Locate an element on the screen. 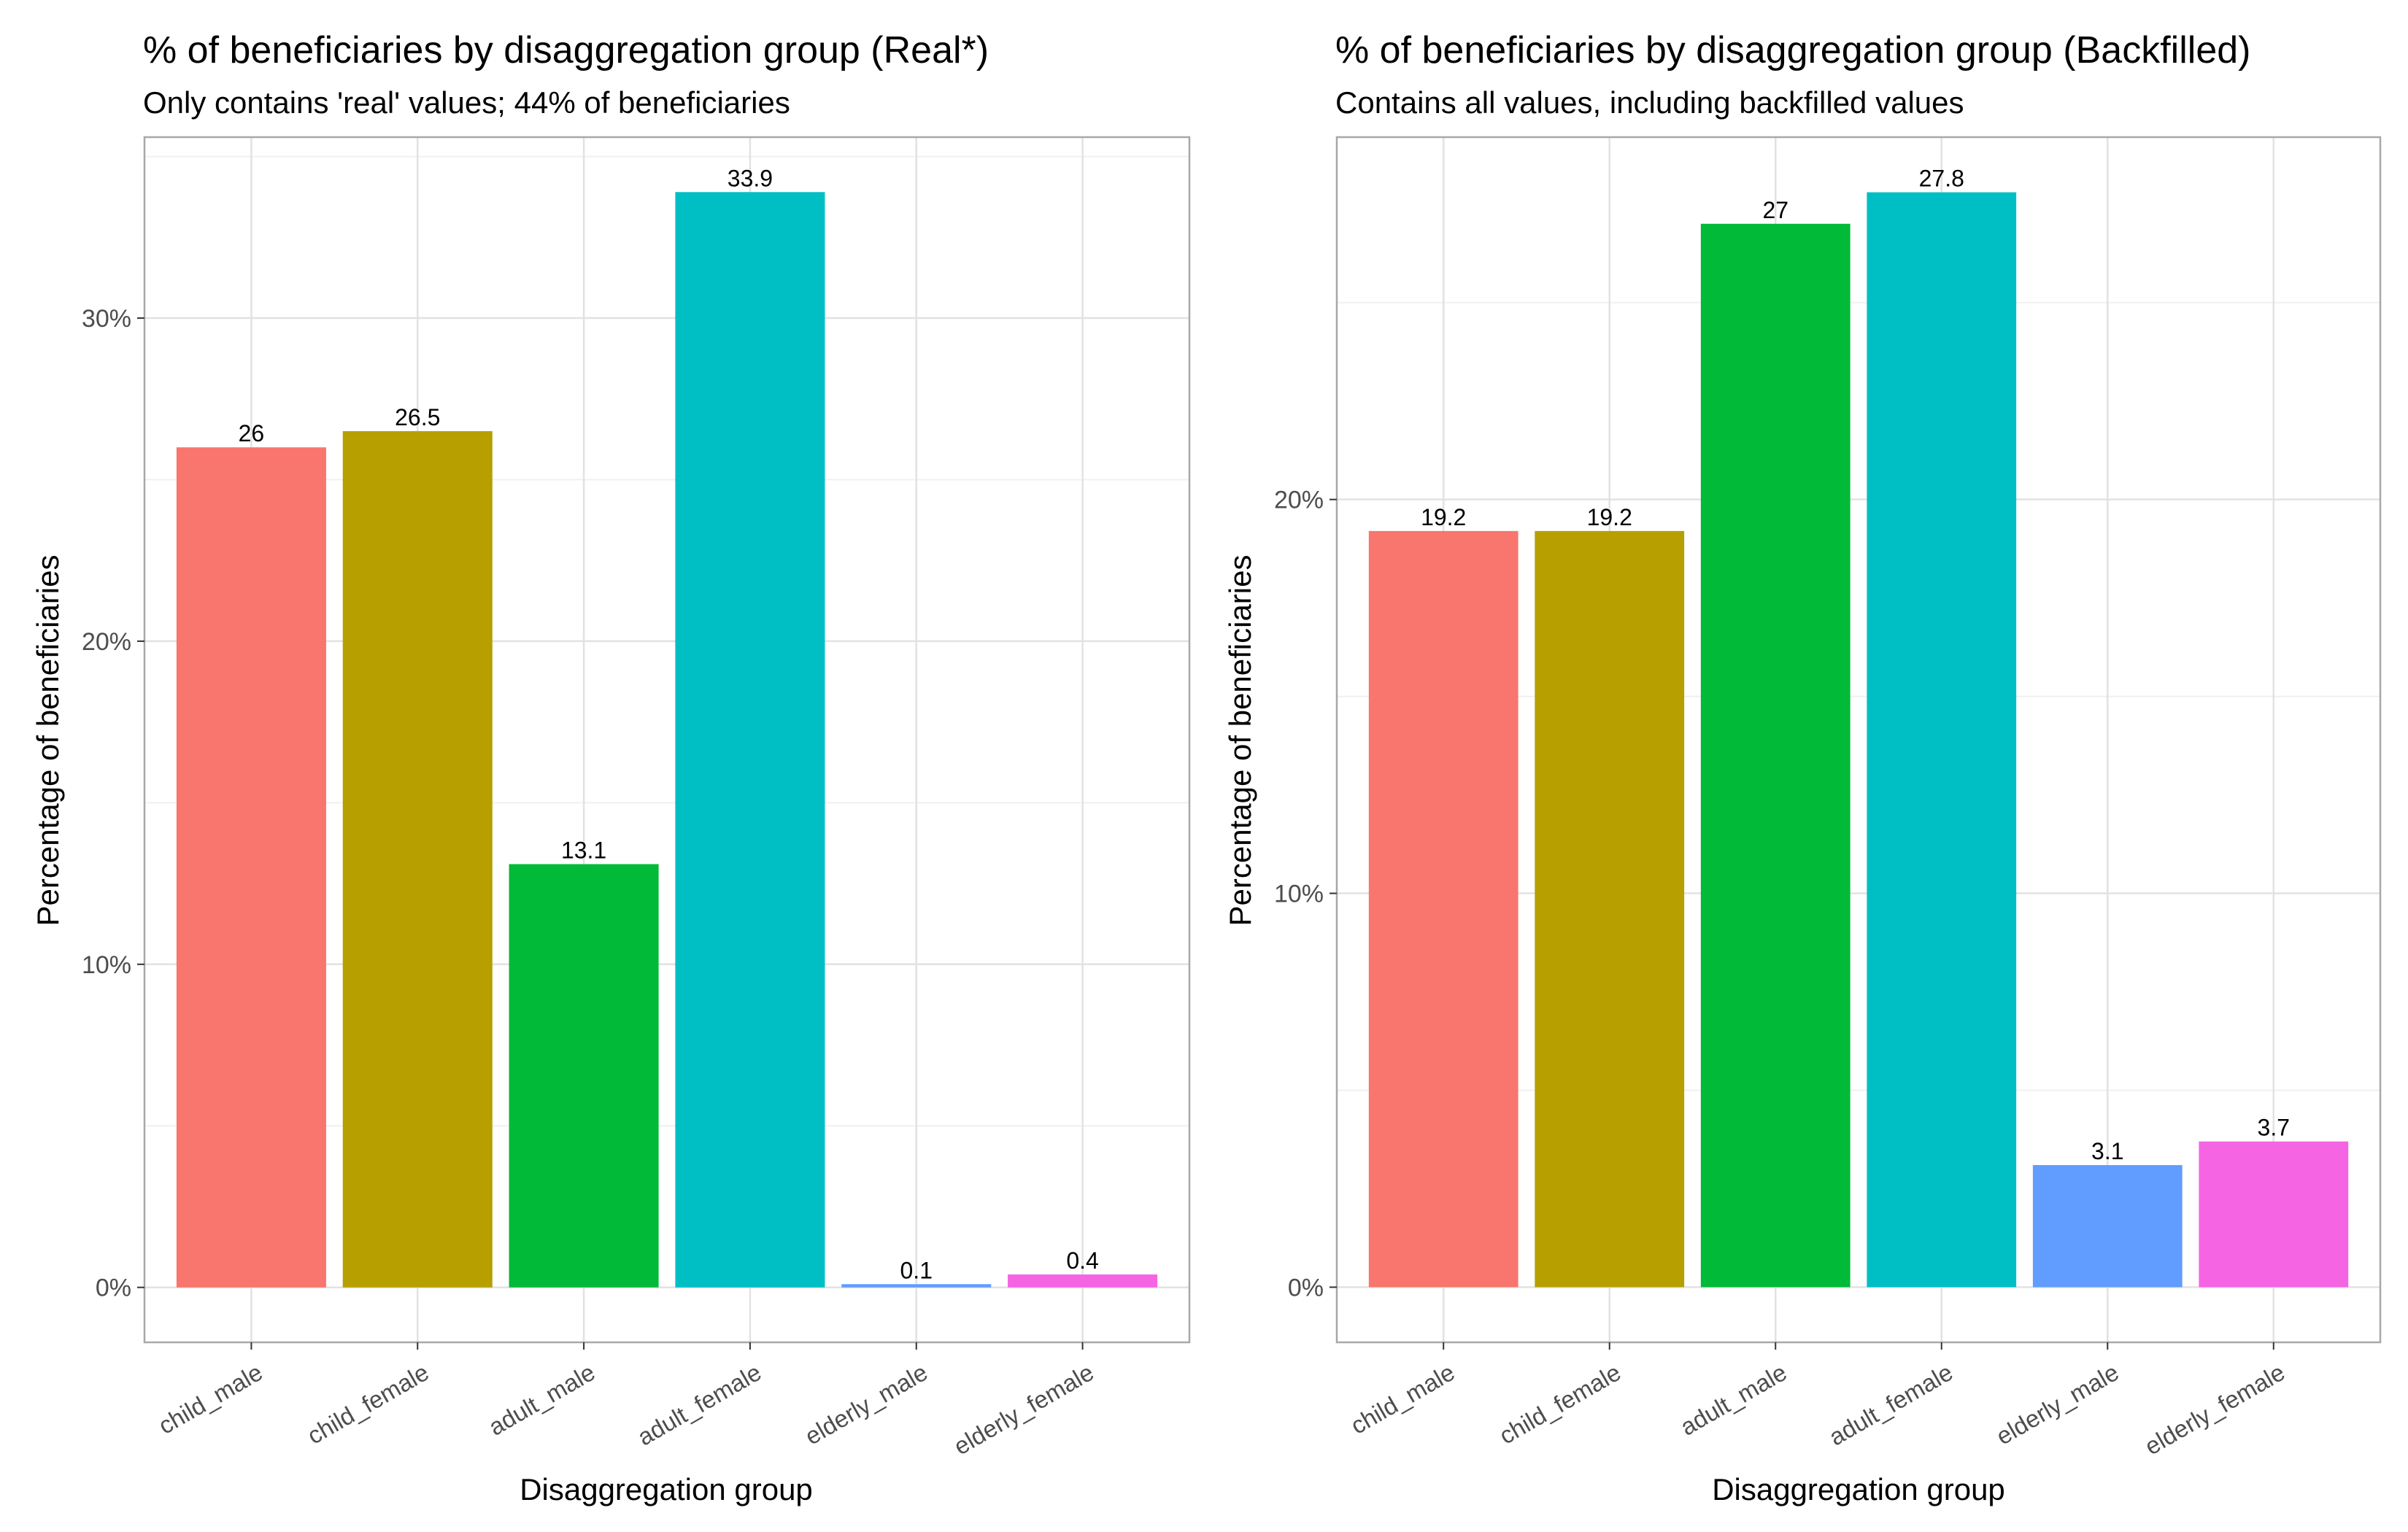 Image resolution: width=2408 pixels, height=1532 pixels. data-label: 13.1 is located at coordinates (583, 850).